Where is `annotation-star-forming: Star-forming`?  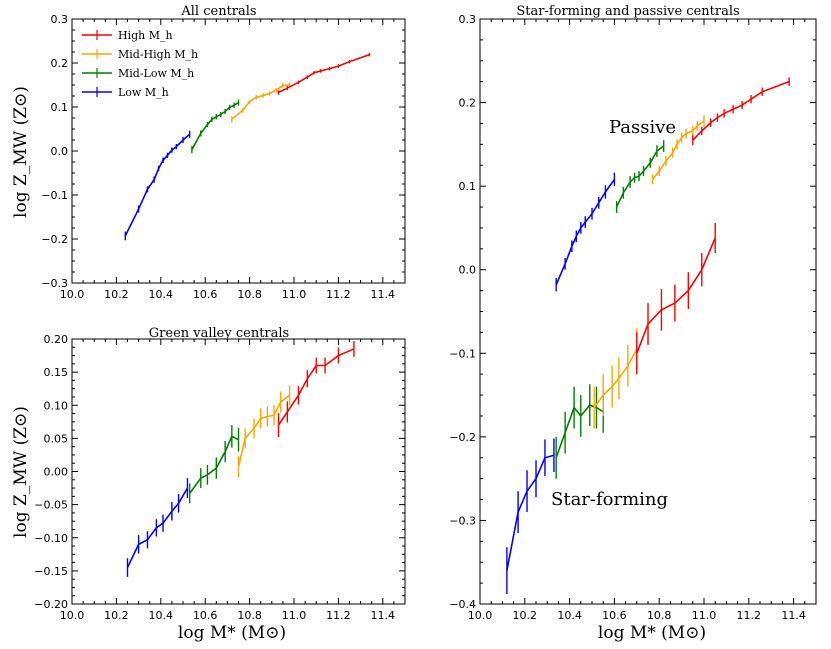 annotation-star-forming: Star-forming is located at coordinates (609, 499).